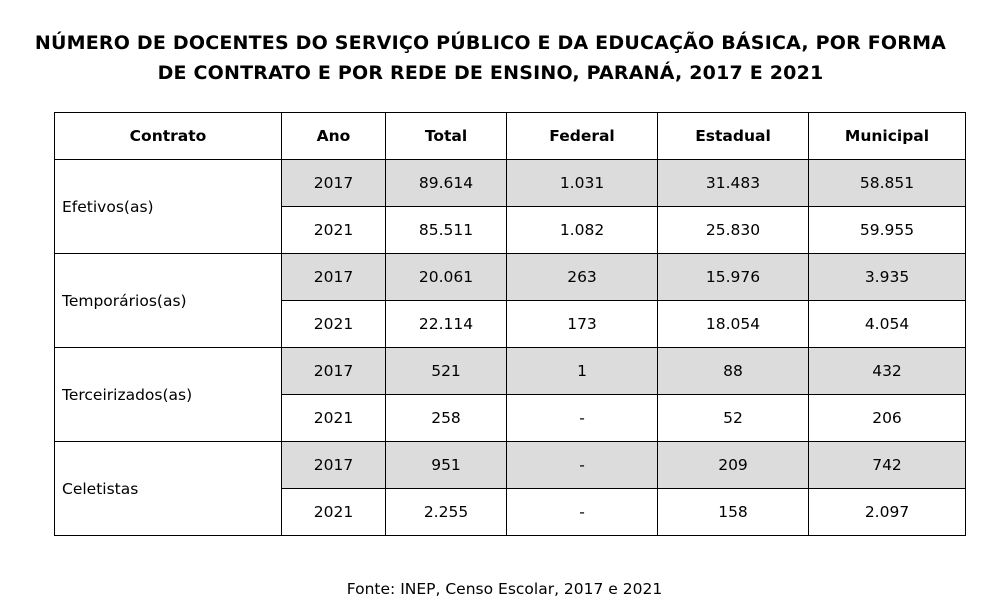 This screenshot has height=603, width=981. Describe the element at coordinates (446, 512) in the screenshot. I see `cell-total: 2.255` at that location.